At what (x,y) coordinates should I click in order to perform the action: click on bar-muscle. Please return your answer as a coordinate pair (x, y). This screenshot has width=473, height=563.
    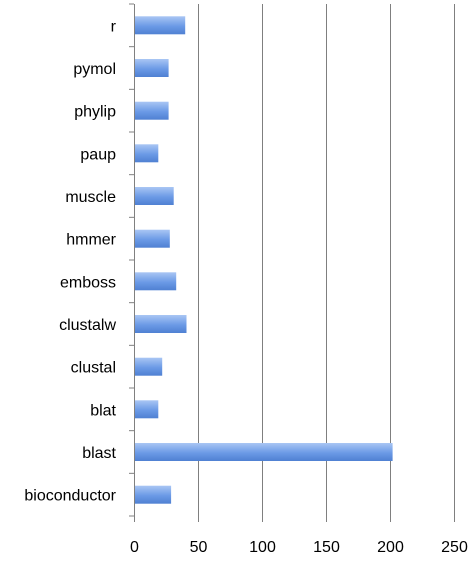
    Looking at the image, I should click on (154, 196).